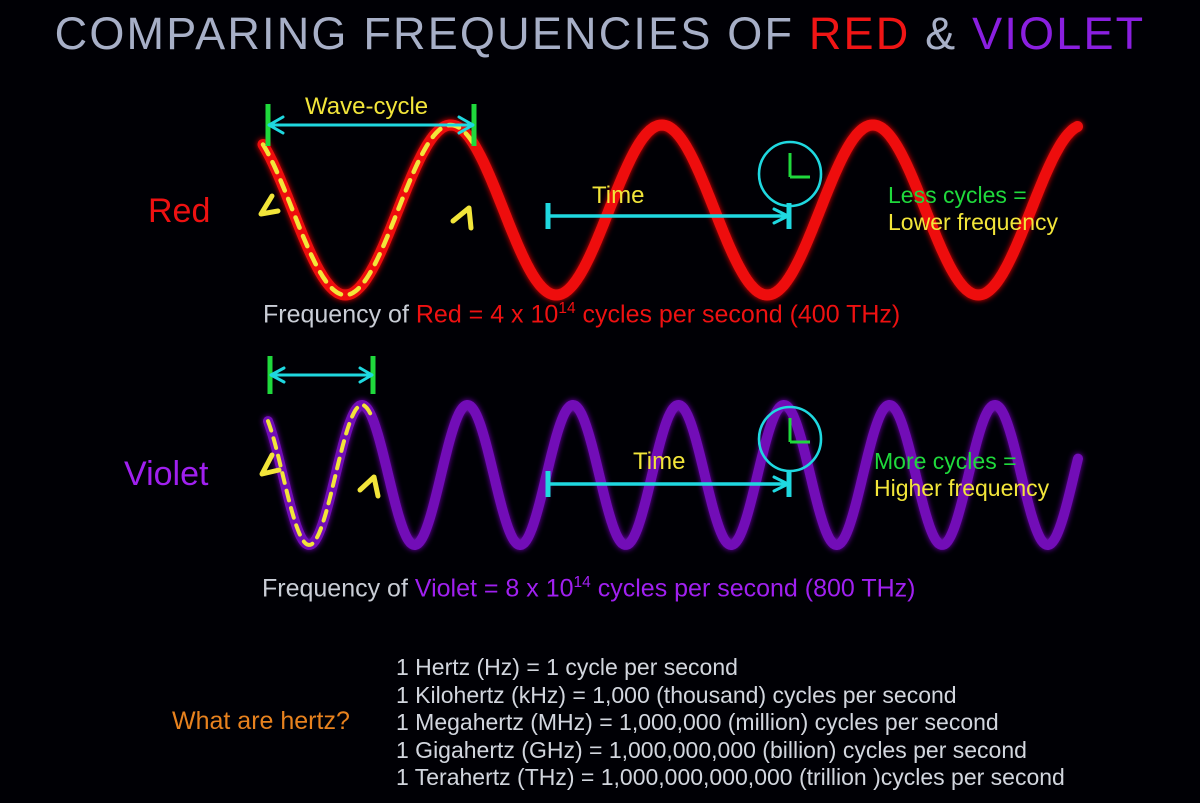 Image resolution: width=1200 pixels, height=803 pixels. Describe the element at coordinates (962, 488) in the screenshot. I see `violet-note-line-2: Higher frequency` at that location.